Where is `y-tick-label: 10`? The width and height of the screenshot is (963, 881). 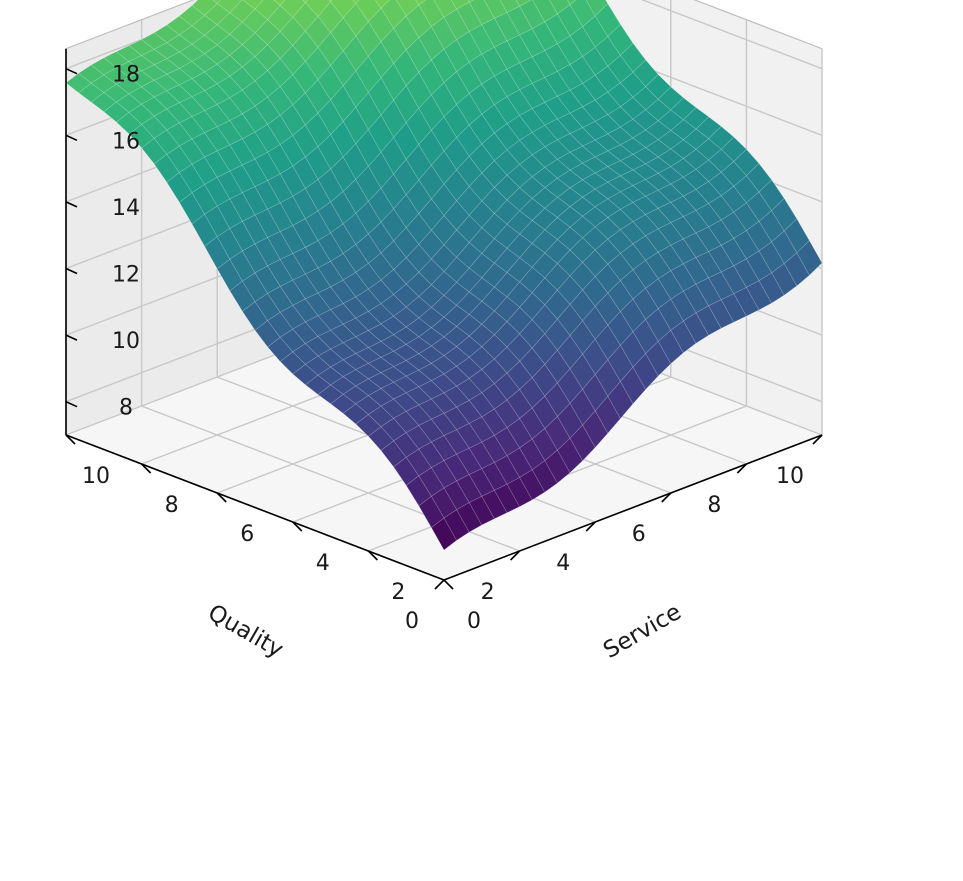
y-tick-label: 10 is located at coordinates (790, 476).